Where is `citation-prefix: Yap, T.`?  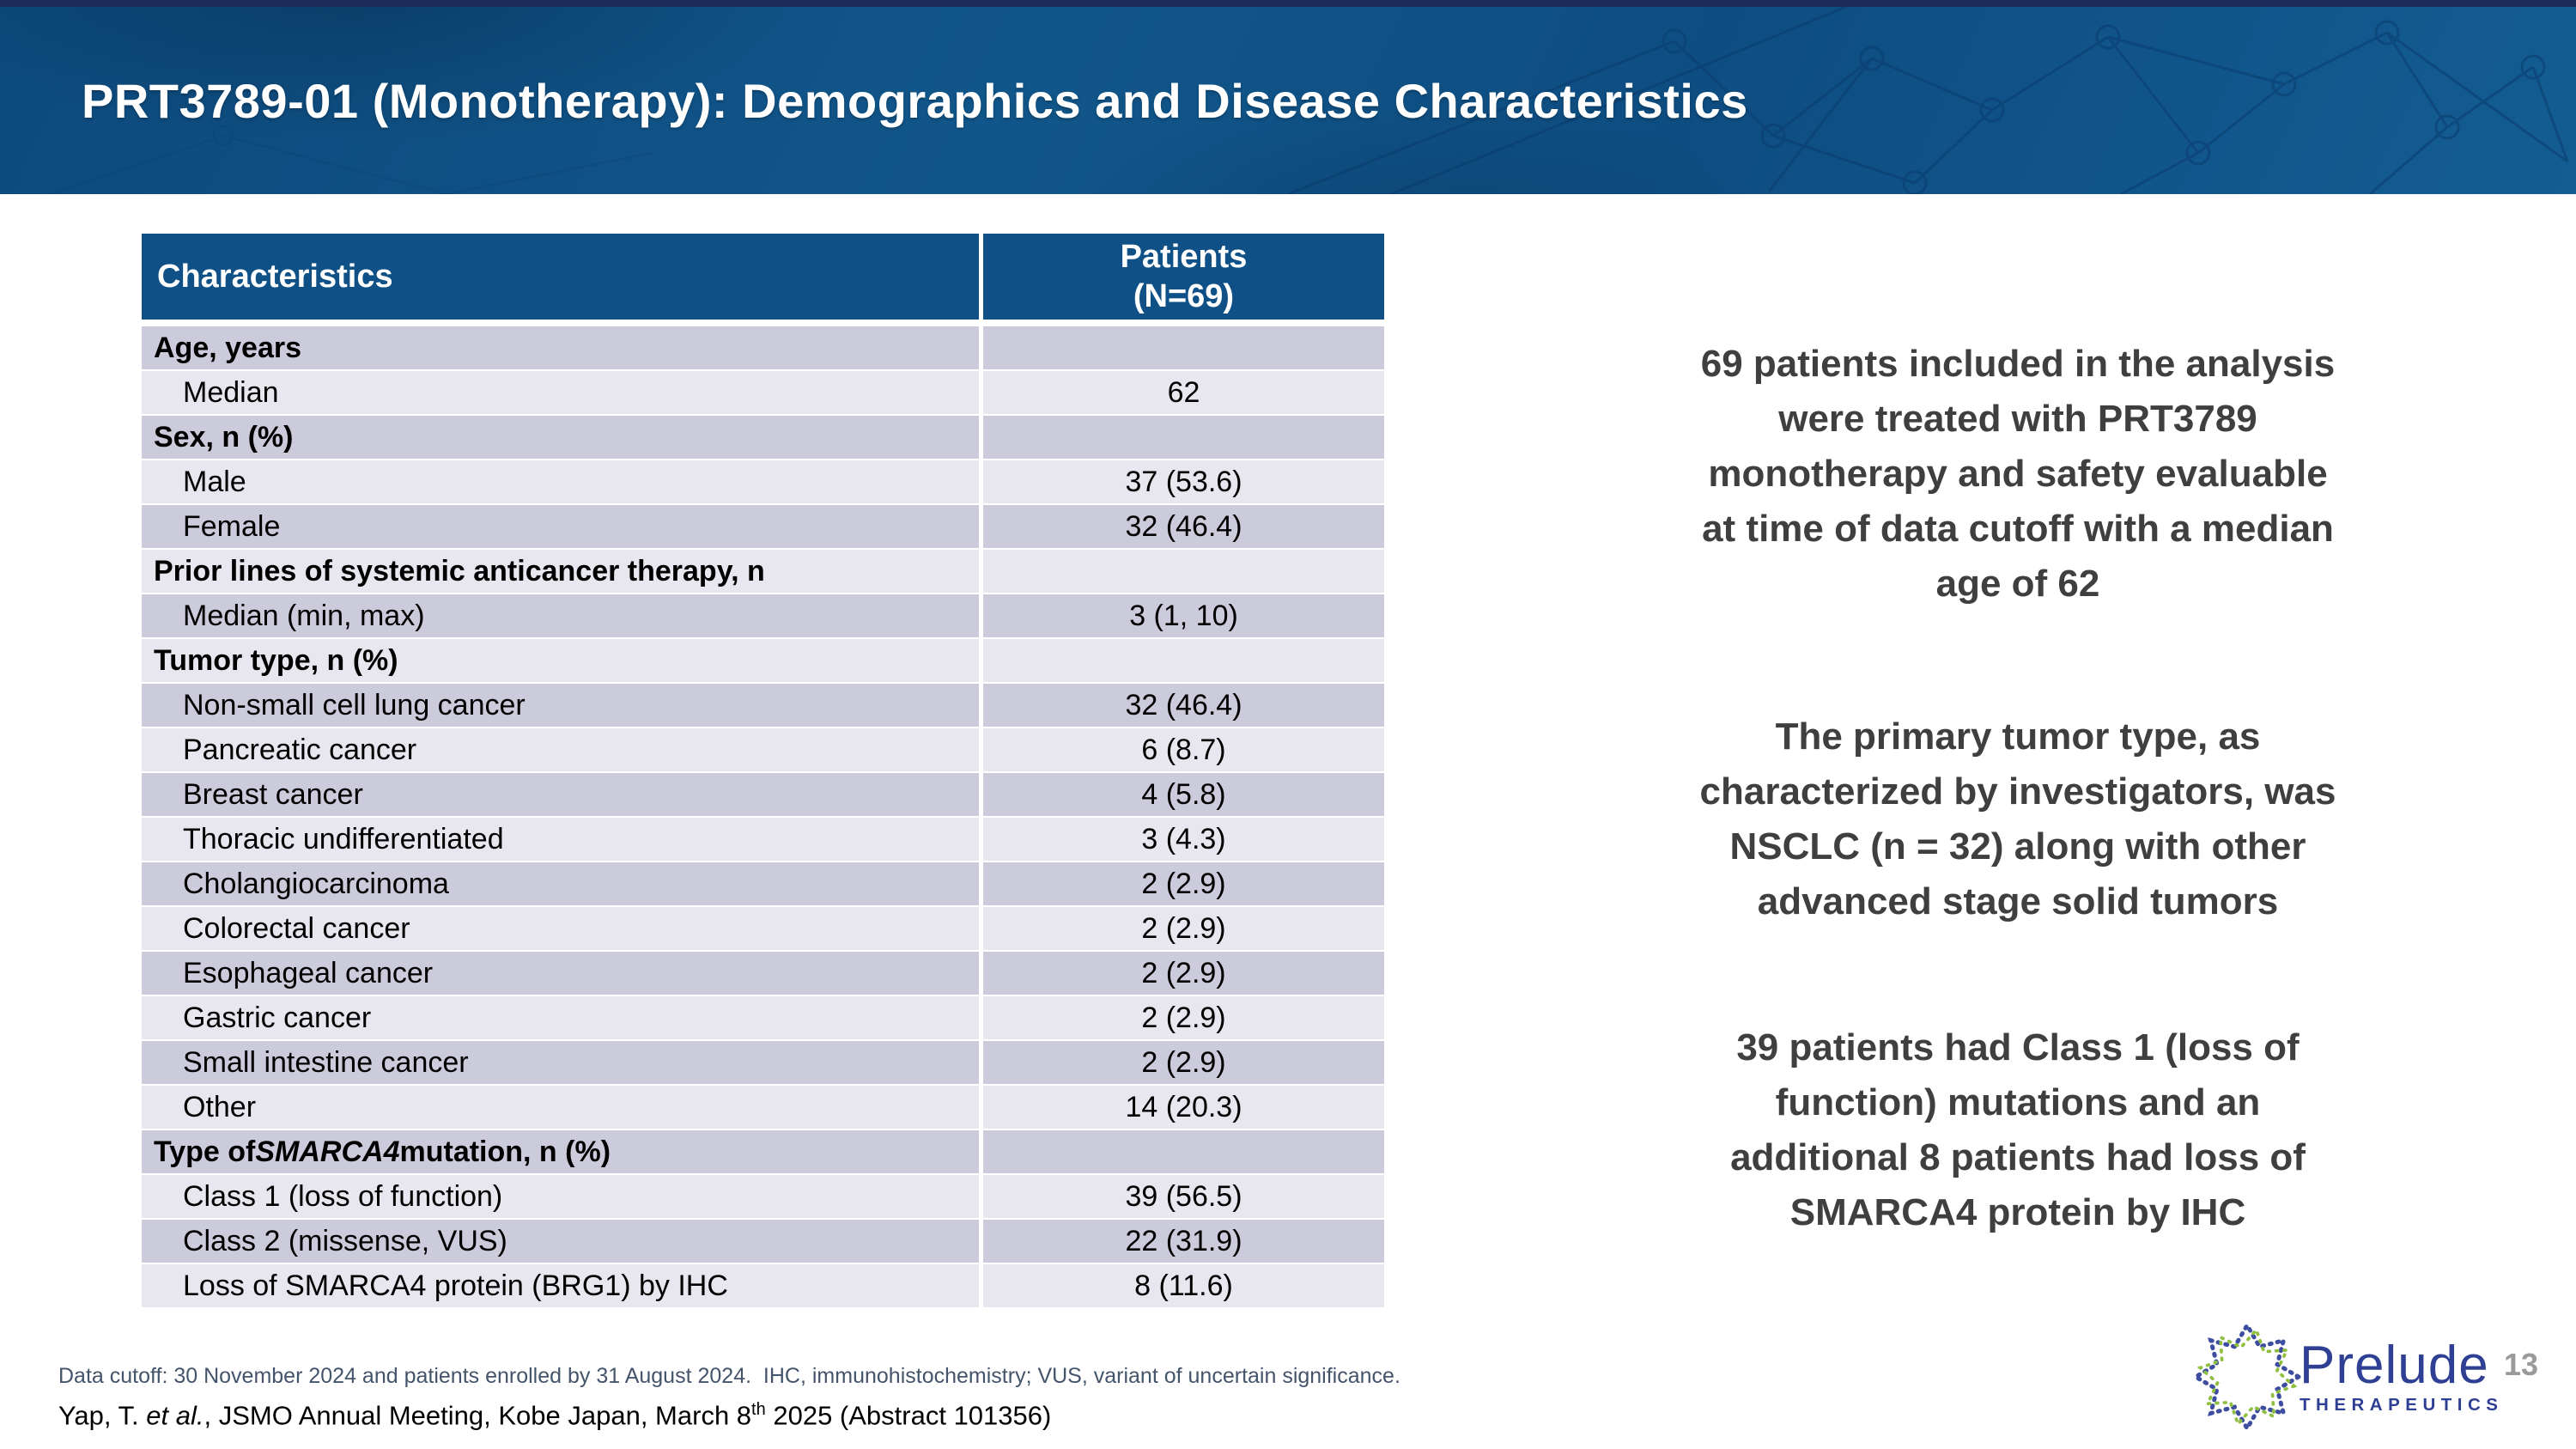 citation-prefix: Yap, T. is located at coordinates (102, 1415).